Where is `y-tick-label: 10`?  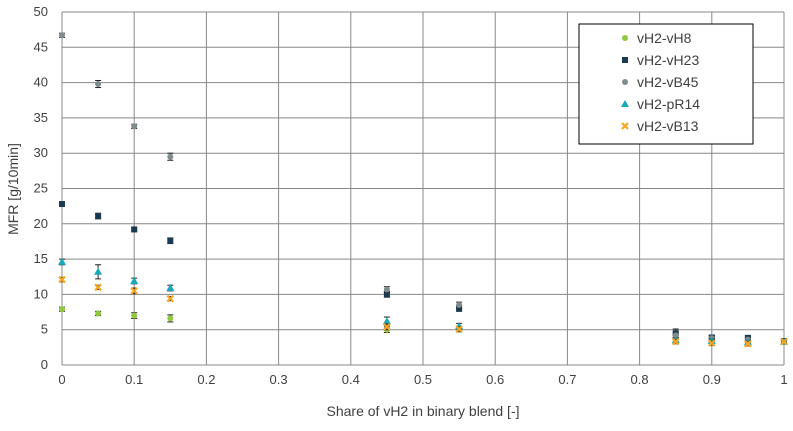
y-tick-label: 10 is located at coordinates (41, 293).